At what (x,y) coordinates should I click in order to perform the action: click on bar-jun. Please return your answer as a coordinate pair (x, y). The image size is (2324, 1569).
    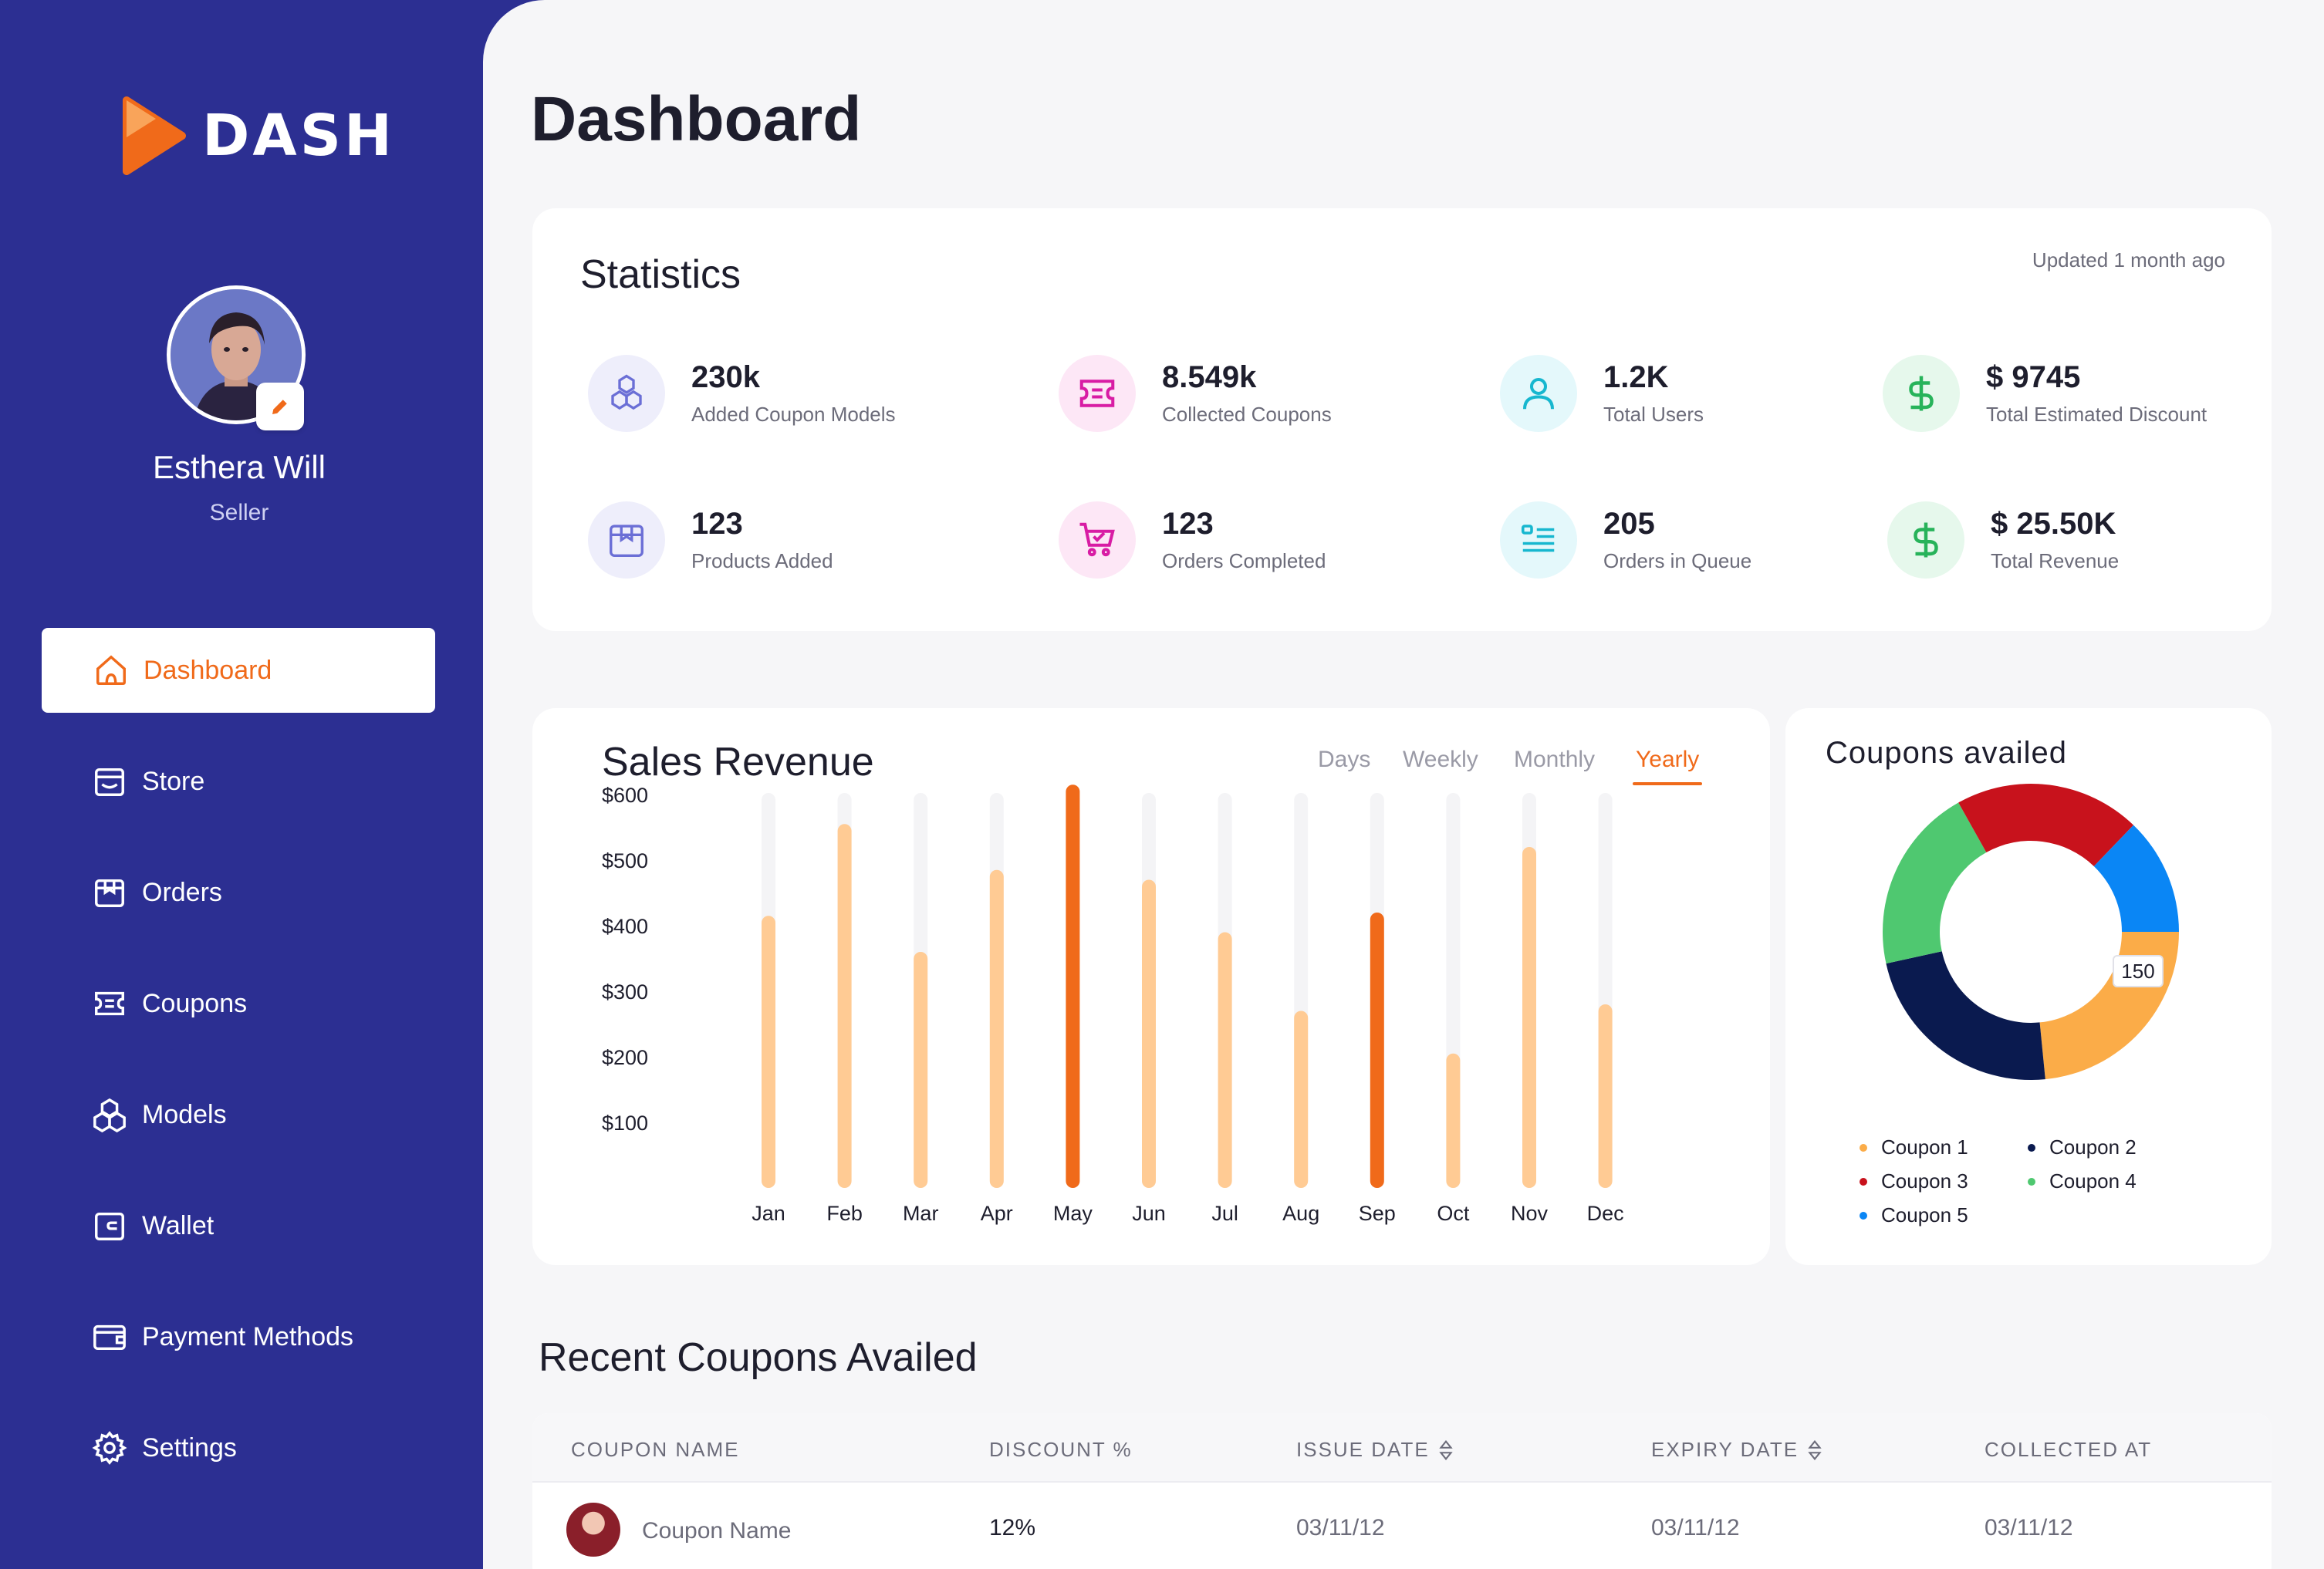
    Looking at the image, I should click on (1149, 1034).